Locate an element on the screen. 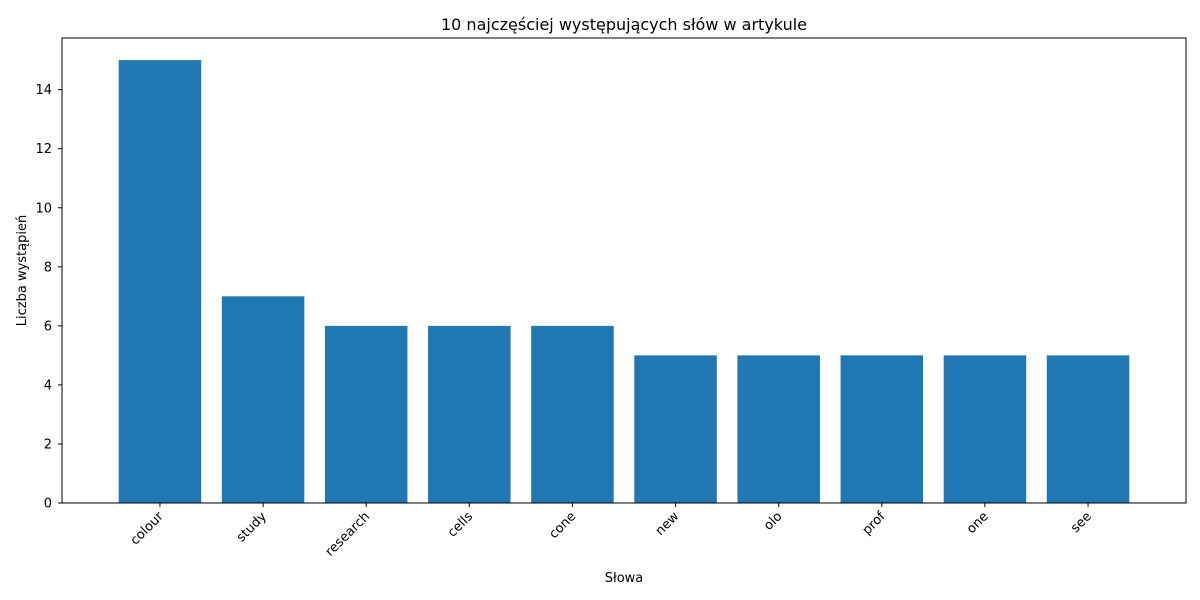  x-tick-label: cells is located at coordinates (460, 524).